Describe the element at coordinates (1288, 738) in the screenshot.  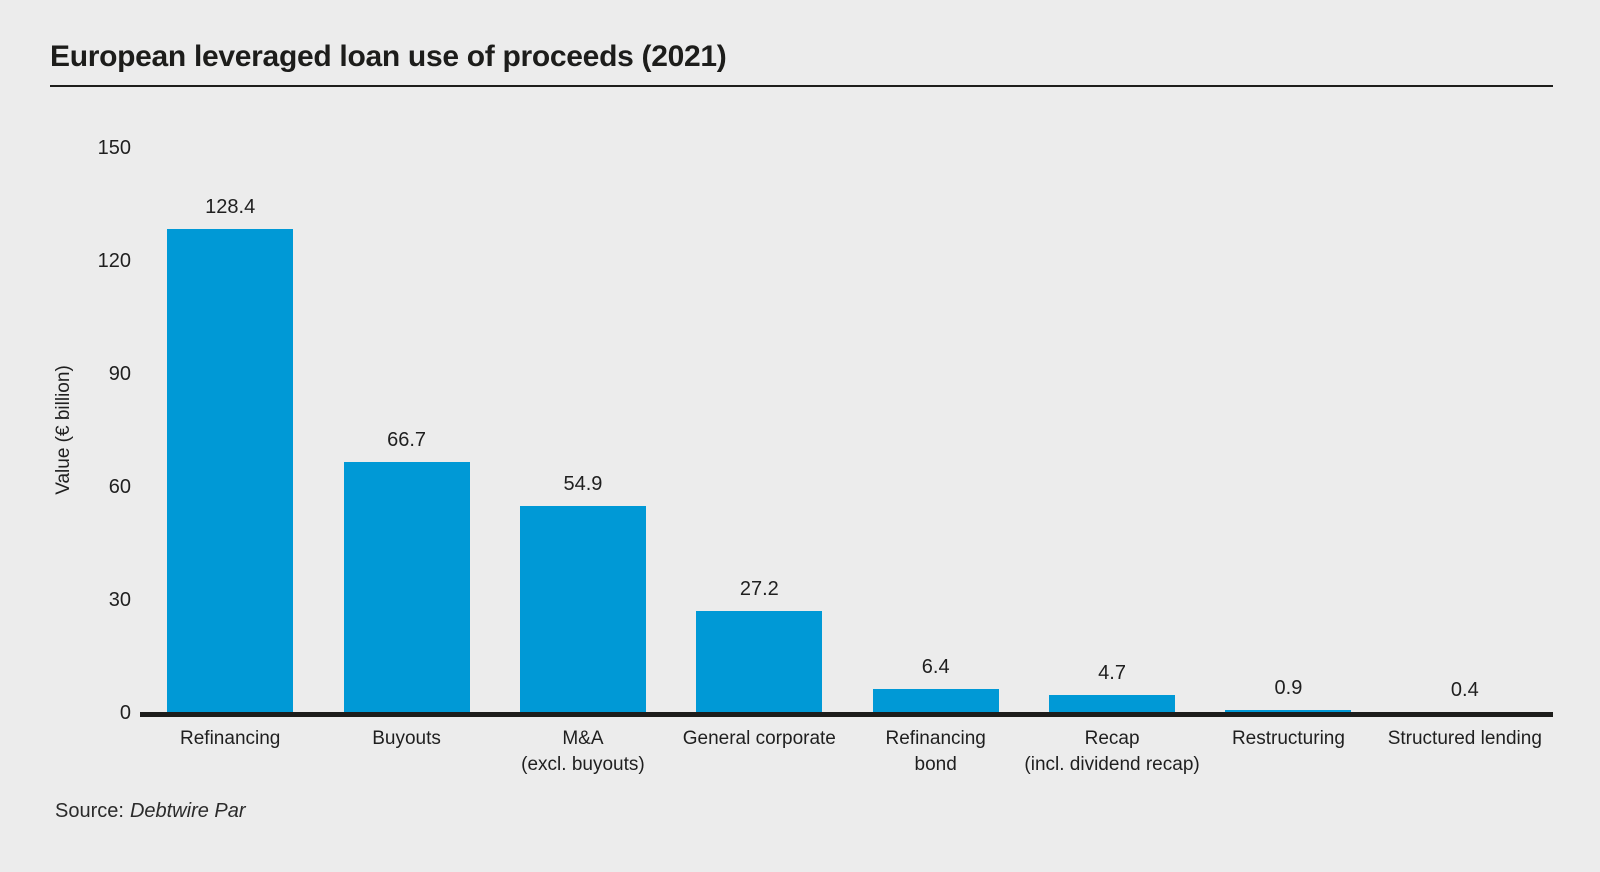
I see `x-category-label: Restructuring` at that location.